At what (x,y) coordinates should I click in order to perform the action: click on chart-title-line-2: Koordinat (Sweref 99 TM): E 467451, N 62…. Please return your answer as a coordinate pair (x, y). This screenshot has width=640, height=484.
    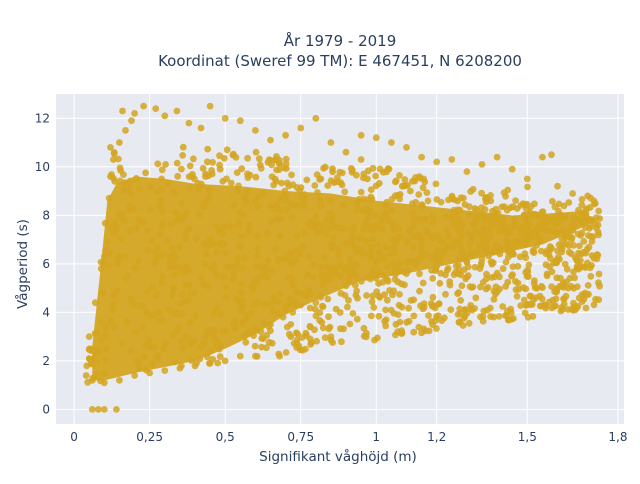
    Looking at the image, I should click on (340, 61).